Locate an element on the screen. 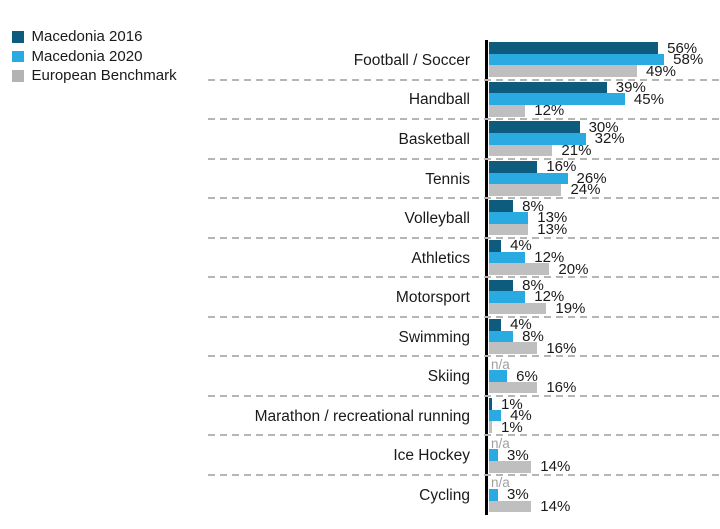  category-bars: 4% 12% 20% is located at coordinates (604, 258).